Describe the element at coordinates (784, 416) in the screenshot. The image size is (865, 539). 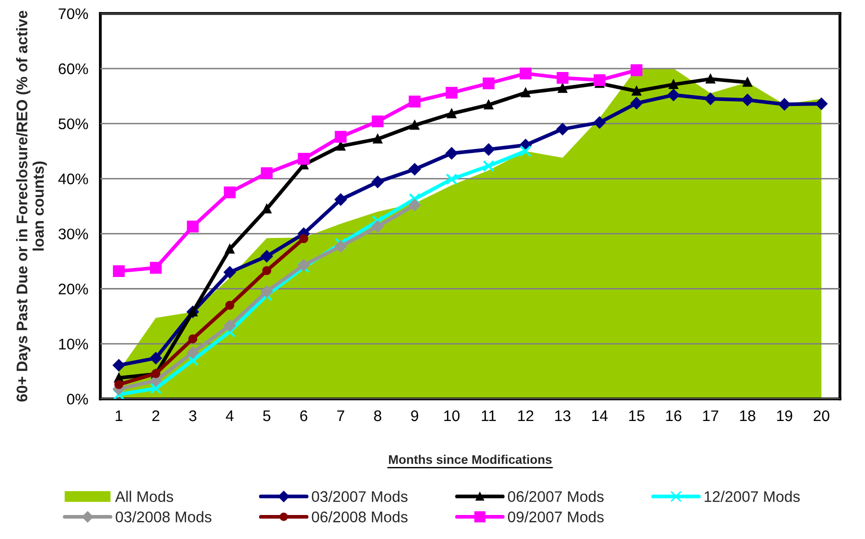
I see `x-tick-label: 19` at that location.